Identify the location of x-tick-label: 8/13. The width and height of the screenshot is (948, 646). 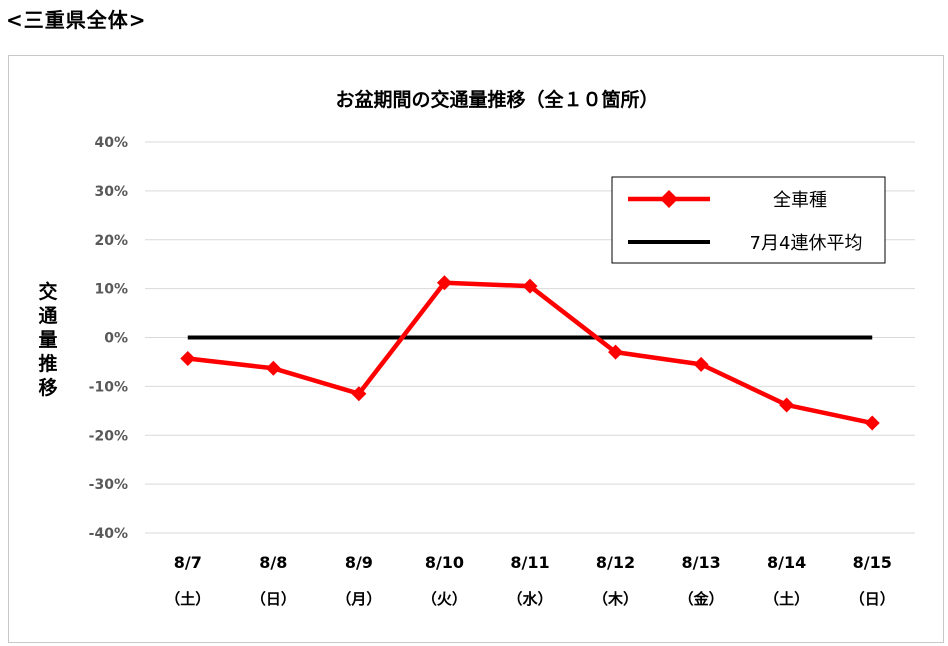
(700, 562).